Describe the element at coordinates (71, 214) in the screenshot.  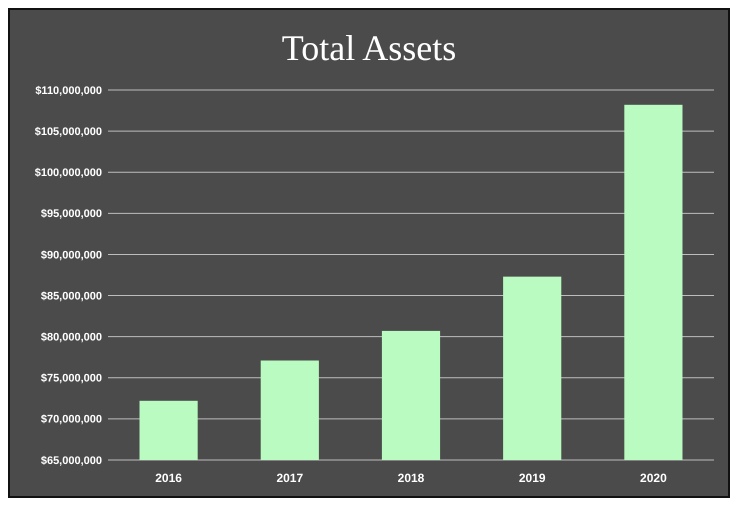
I see `y-tick-label: $95,000,000` at that location.